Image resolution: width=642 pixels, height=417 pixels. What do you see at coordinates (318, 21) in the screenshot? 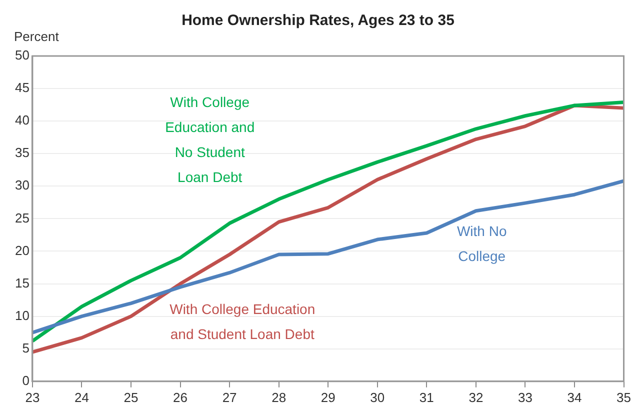
I see `chart-title: Home Ownership Rates, Ages 23 to 35` at bounding box center [318, 21].